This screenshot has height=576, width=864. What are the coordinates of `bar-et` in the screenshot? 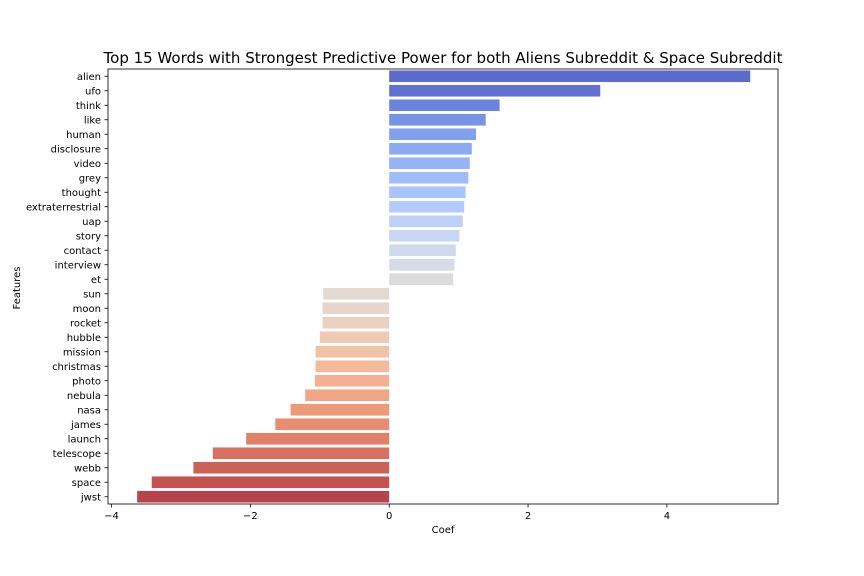 It's located at (421, 279).